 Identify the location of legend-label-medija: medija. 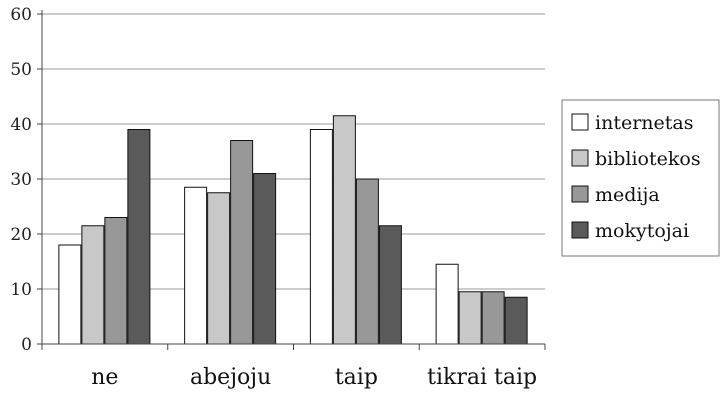
(627, 195).